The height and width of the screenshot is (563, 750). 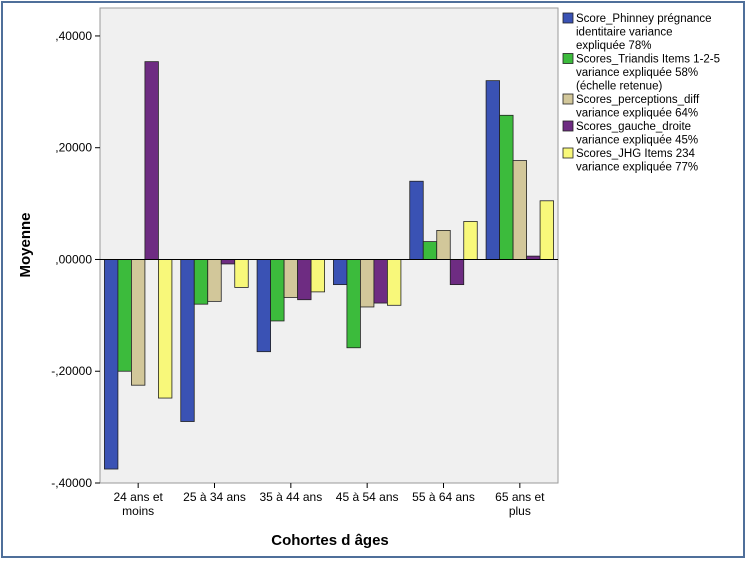 What do you see at coordinates (214, 497) in the screenshot?
I see `x-tick-label: 25 à 34 ans` at bounding box center [214, 497].